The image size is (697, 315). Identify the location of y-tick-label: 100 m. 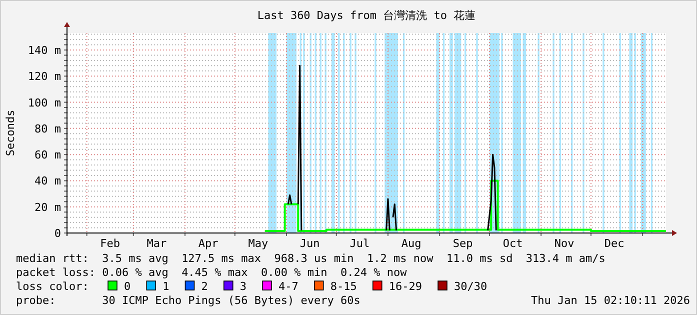
(45, 103).